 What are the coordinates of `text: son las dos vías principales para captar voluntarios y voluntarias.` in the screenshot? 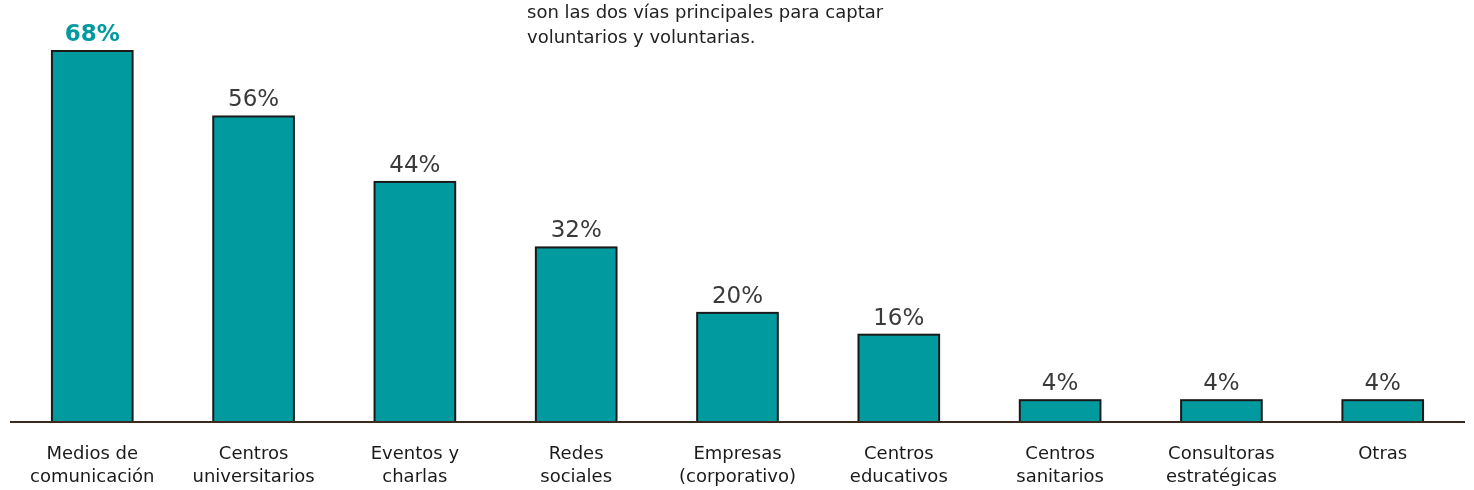 It's located at (705, 24).